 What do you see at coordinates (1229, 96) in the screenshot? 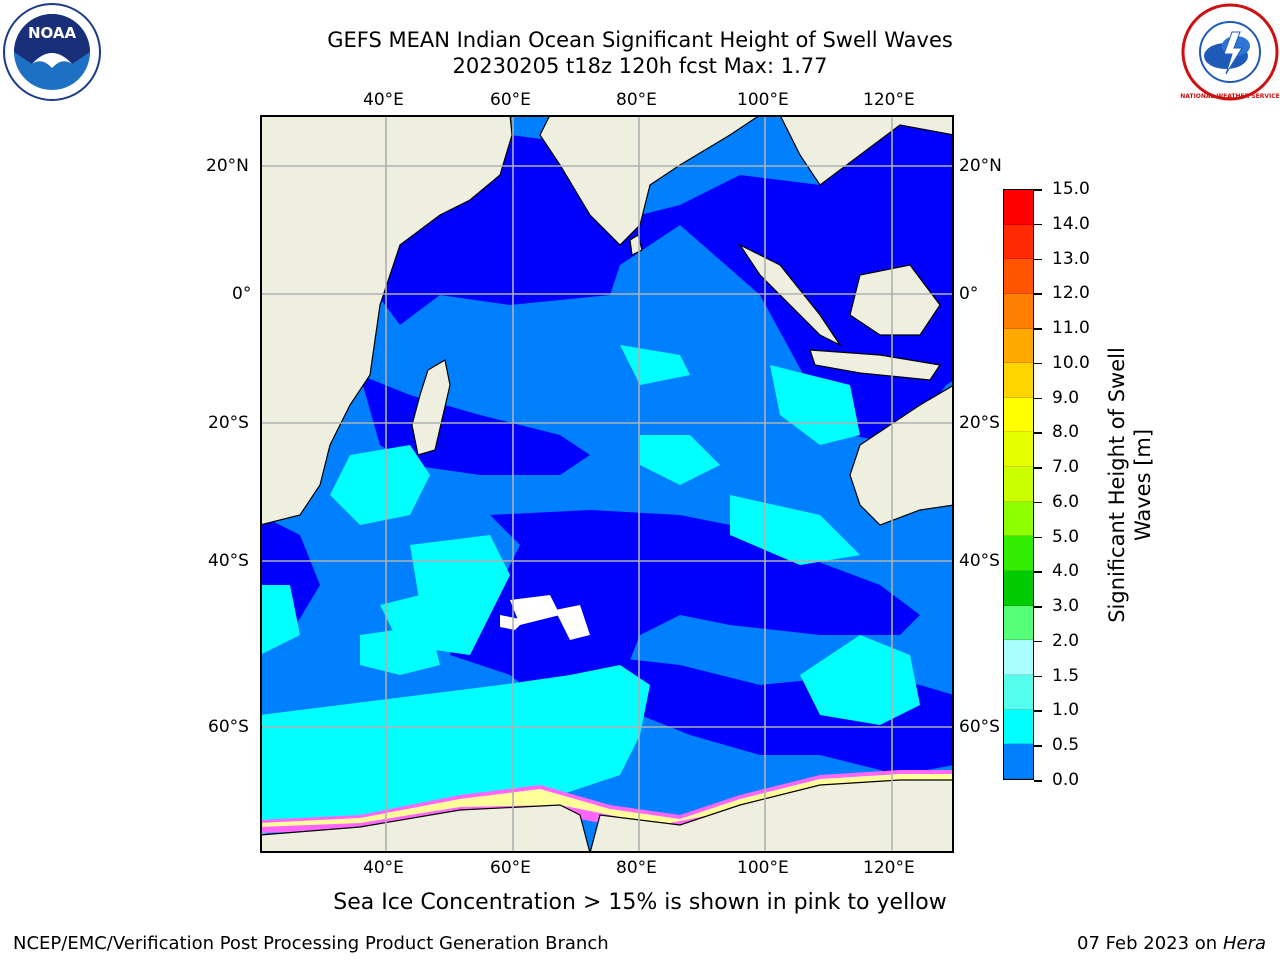
I see `nws-logo-text: NATIONAL WEATHER SERVICE` at bounding box center [1229, 96].